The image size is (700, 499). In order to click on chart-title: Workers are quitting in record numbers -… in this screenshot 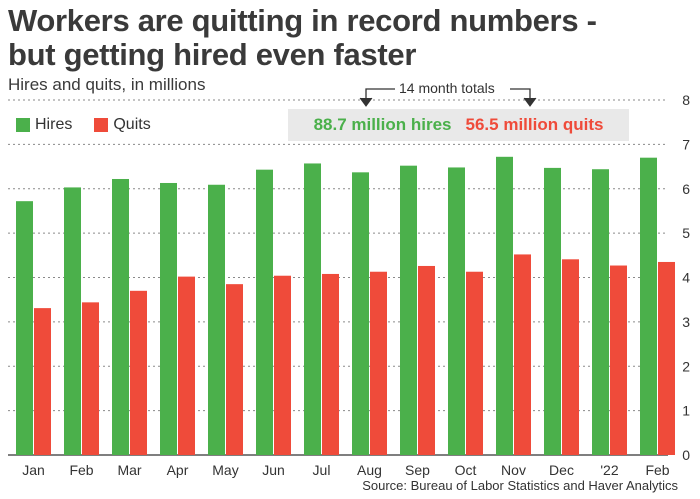, I will do `click(302, 38)`.